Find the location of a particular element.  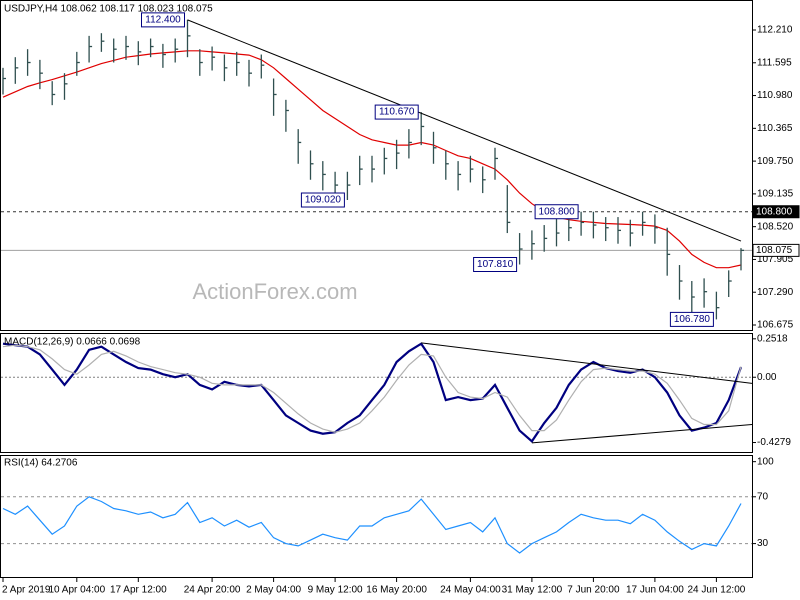

x-tick-label: 24 Jun 12:00 is located at coordinates (716, 590).